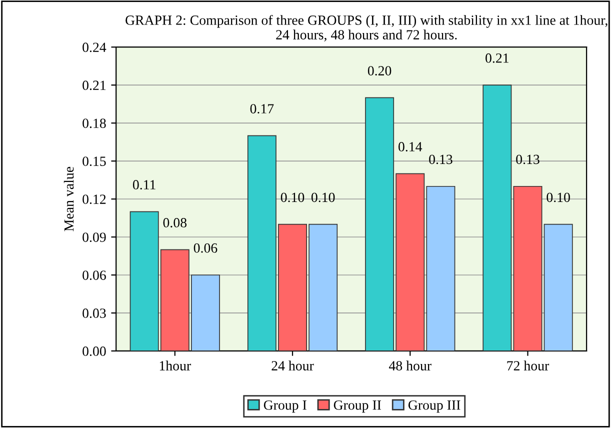 The height and width of the screenshot is (428, 611). I want to click on x-tick-label: 72 hour, so click(528, 365).